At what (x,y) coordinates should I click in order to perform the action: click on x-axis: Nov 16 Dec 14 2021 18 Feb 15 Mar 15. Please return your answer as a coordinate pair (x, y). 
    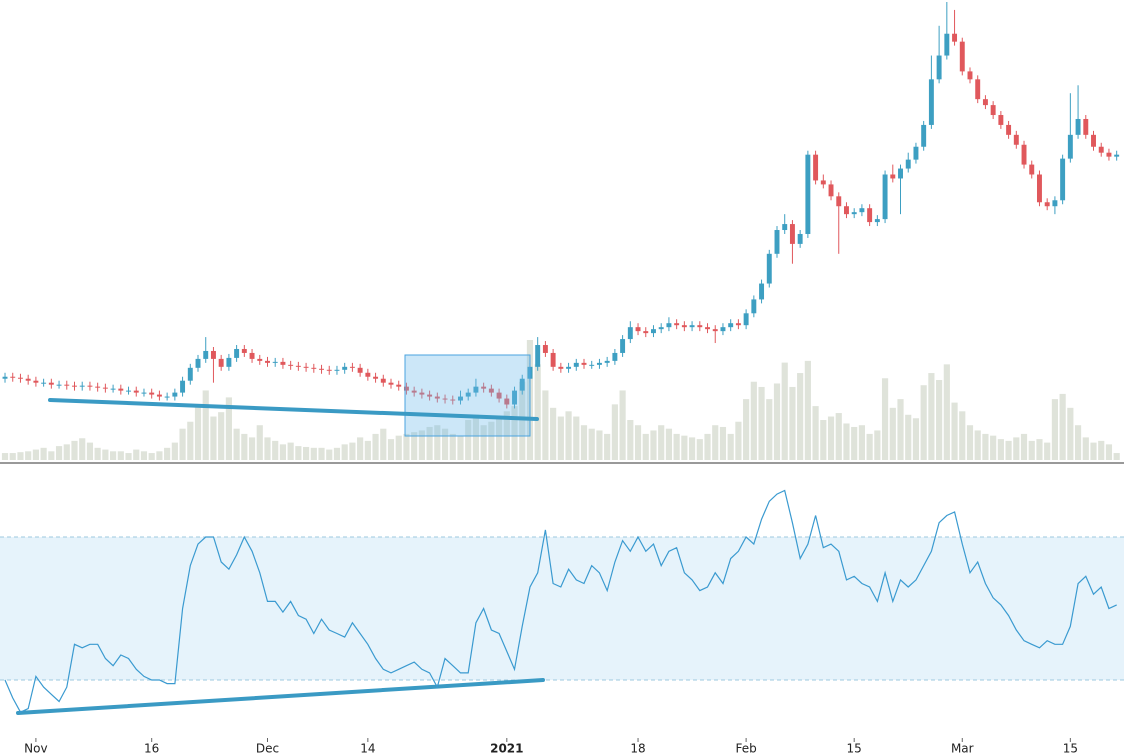
    Looking at the image, I should click on (551, 747).